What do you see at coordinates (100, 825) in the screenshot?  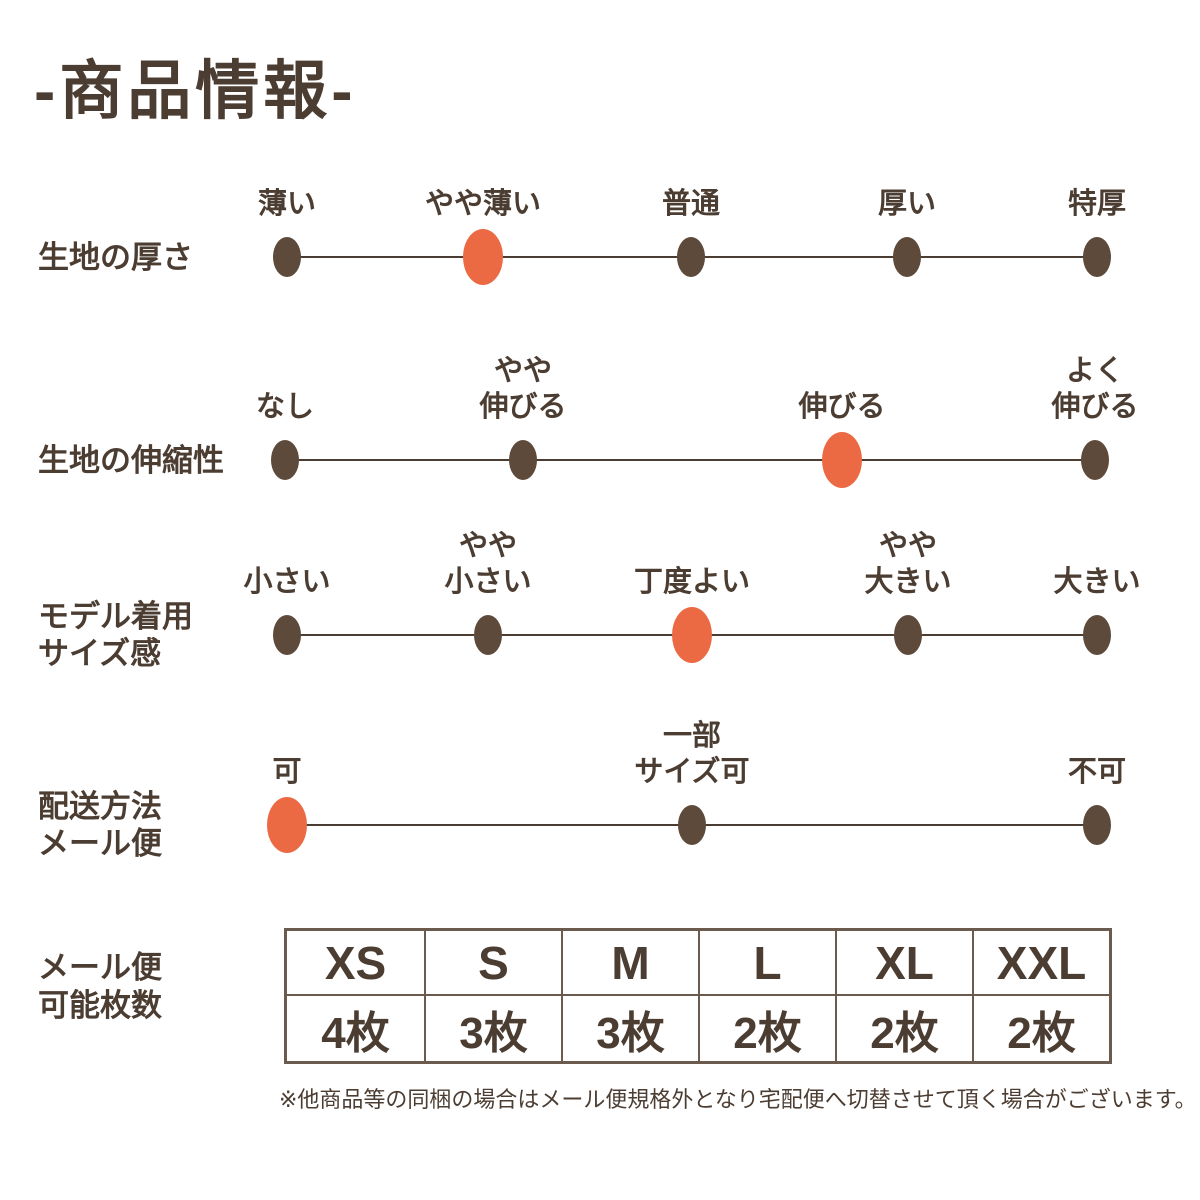 I see `scale-row-label: 配送方法 メール便` at bounding box center [100, 825].